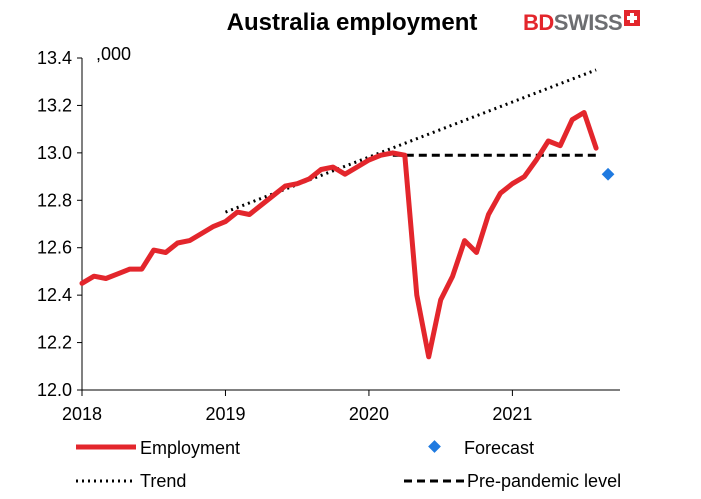 This screenshot has width=701, height=499. Describe the element at coordinates (434, 446) in the screenshot. I see `legend-forecast-marker` at that location.